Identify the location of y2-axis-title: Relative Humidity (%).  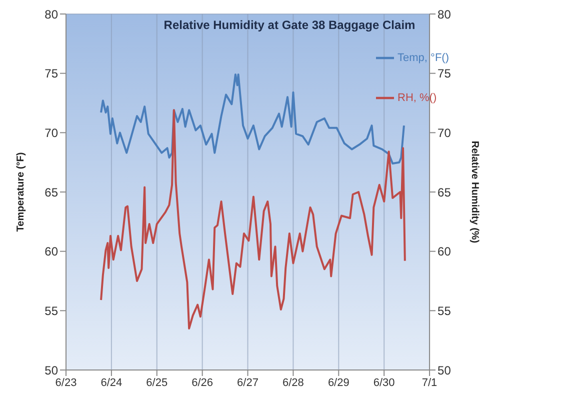
(474, 192).